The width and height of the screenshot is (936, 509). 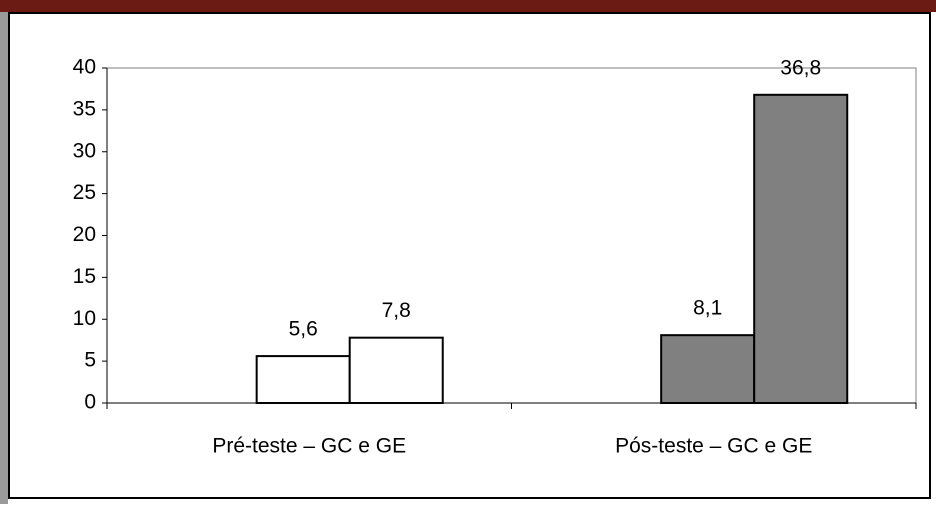 What do you see at coordinates (84, 67) in the screenshot?
I see `y-tick-label: 40` at bounding box center [84, 67].